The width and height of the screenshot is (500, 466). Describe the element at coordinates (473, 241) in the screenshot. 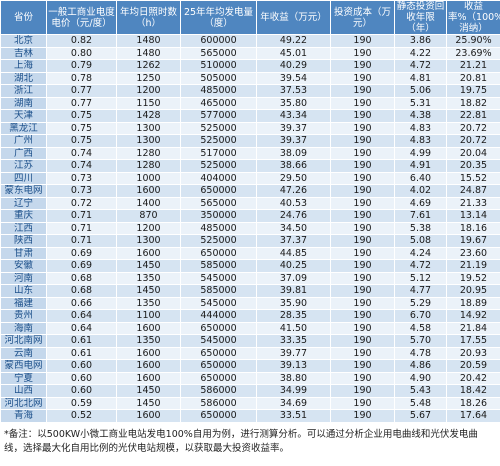

I see `value-cell: 19.67` at that location.